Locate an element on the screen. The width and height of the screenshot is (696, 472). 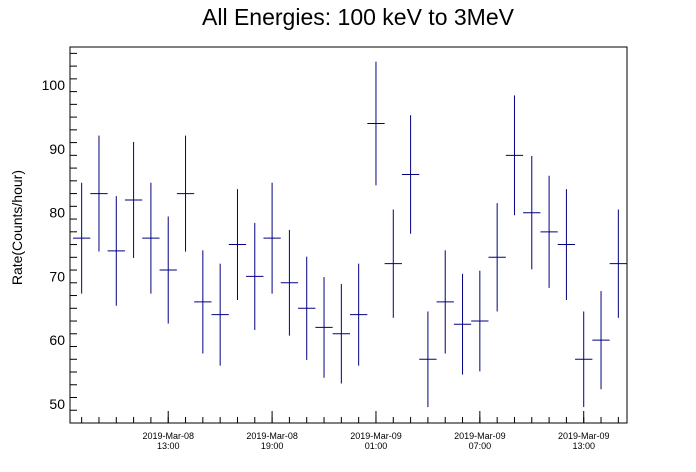
y-tick-label: 90 is located at coordinates (57, 149).